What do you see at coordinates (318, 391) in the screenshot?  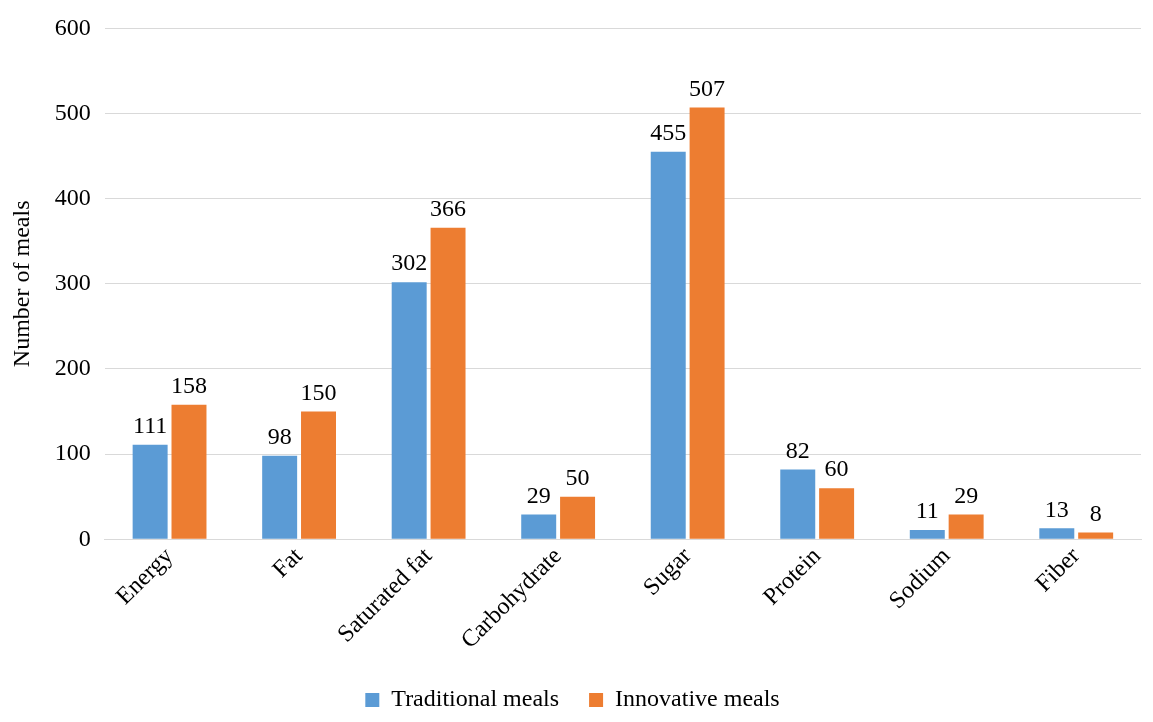 I see `data-label: 150` at bounding box center [318, 391].